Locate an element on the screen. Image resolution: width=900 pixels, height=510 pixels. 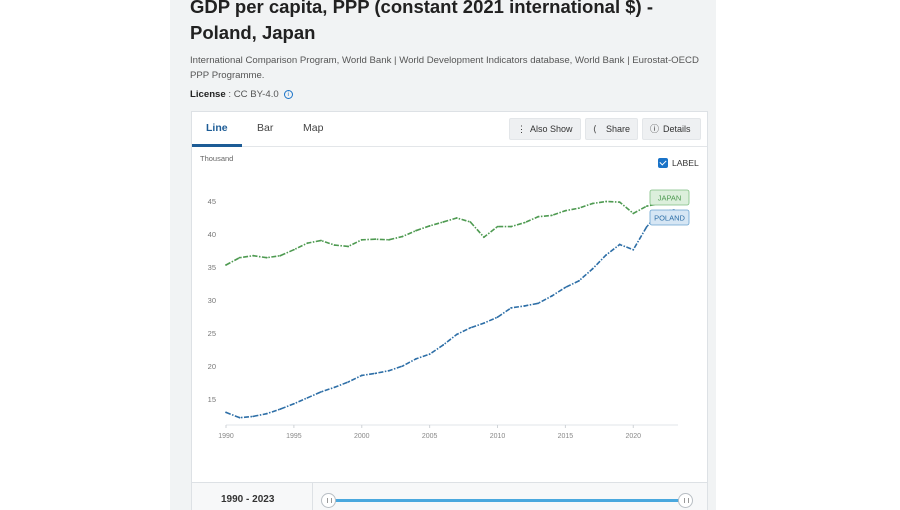
japan-series-label: JAPAN is located at coordinates (670, 198).